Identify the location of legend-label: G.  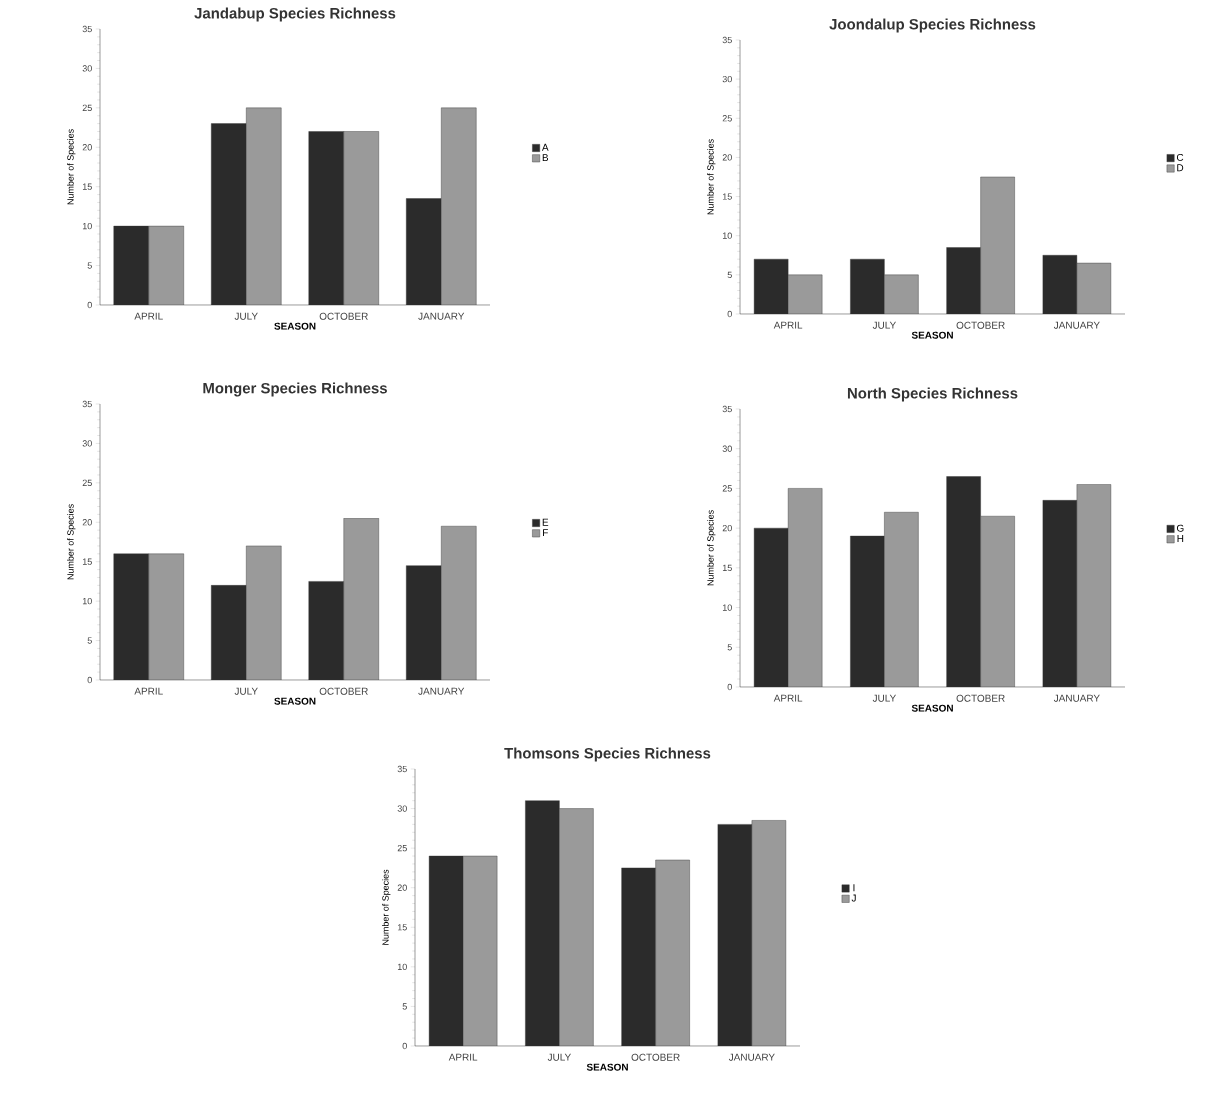
(1180, 528).